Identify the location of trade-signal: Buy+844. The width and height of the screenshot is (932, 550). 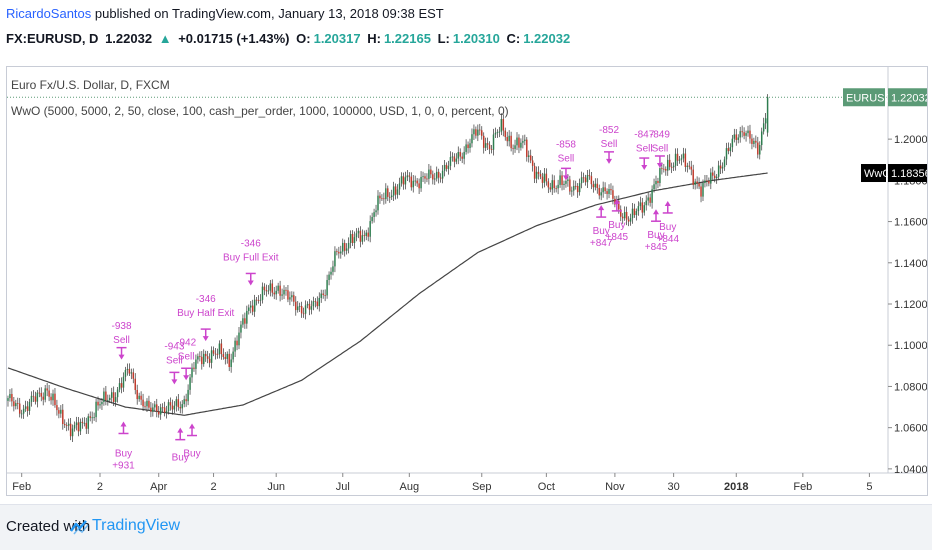
(667, 222).